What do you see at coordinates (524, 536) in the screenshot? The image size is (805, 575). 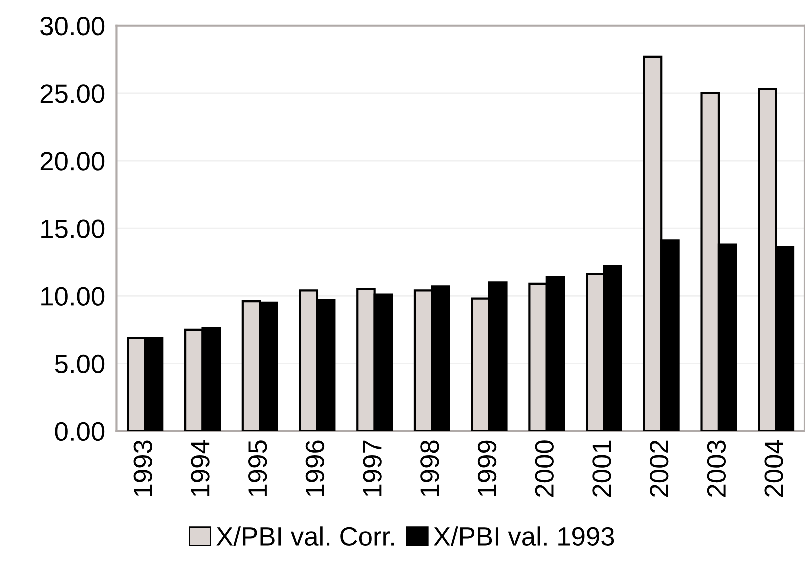 I see `legend-label: X/PBI val. 1993` at bounding box center [524, 536].